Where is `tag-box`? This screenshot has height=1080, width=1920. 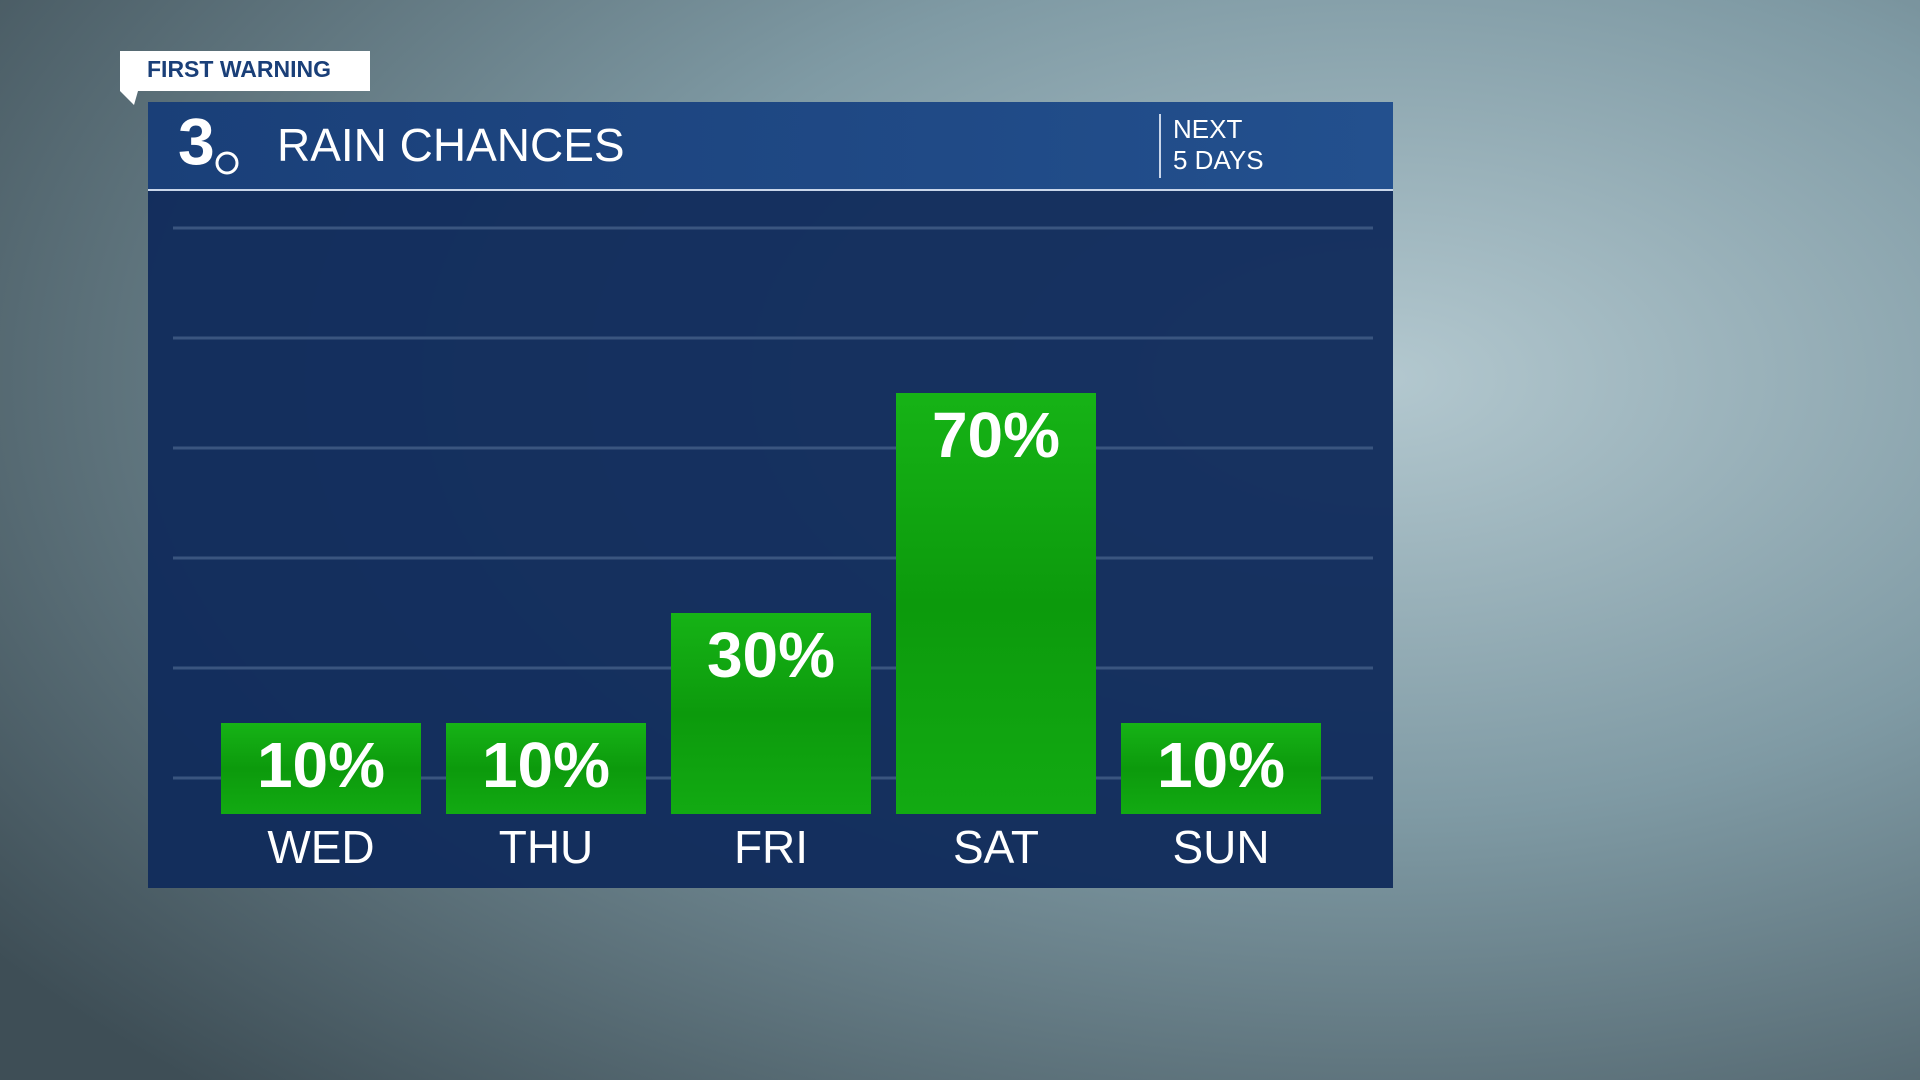 tag-box is located at coordinates (245, 78).